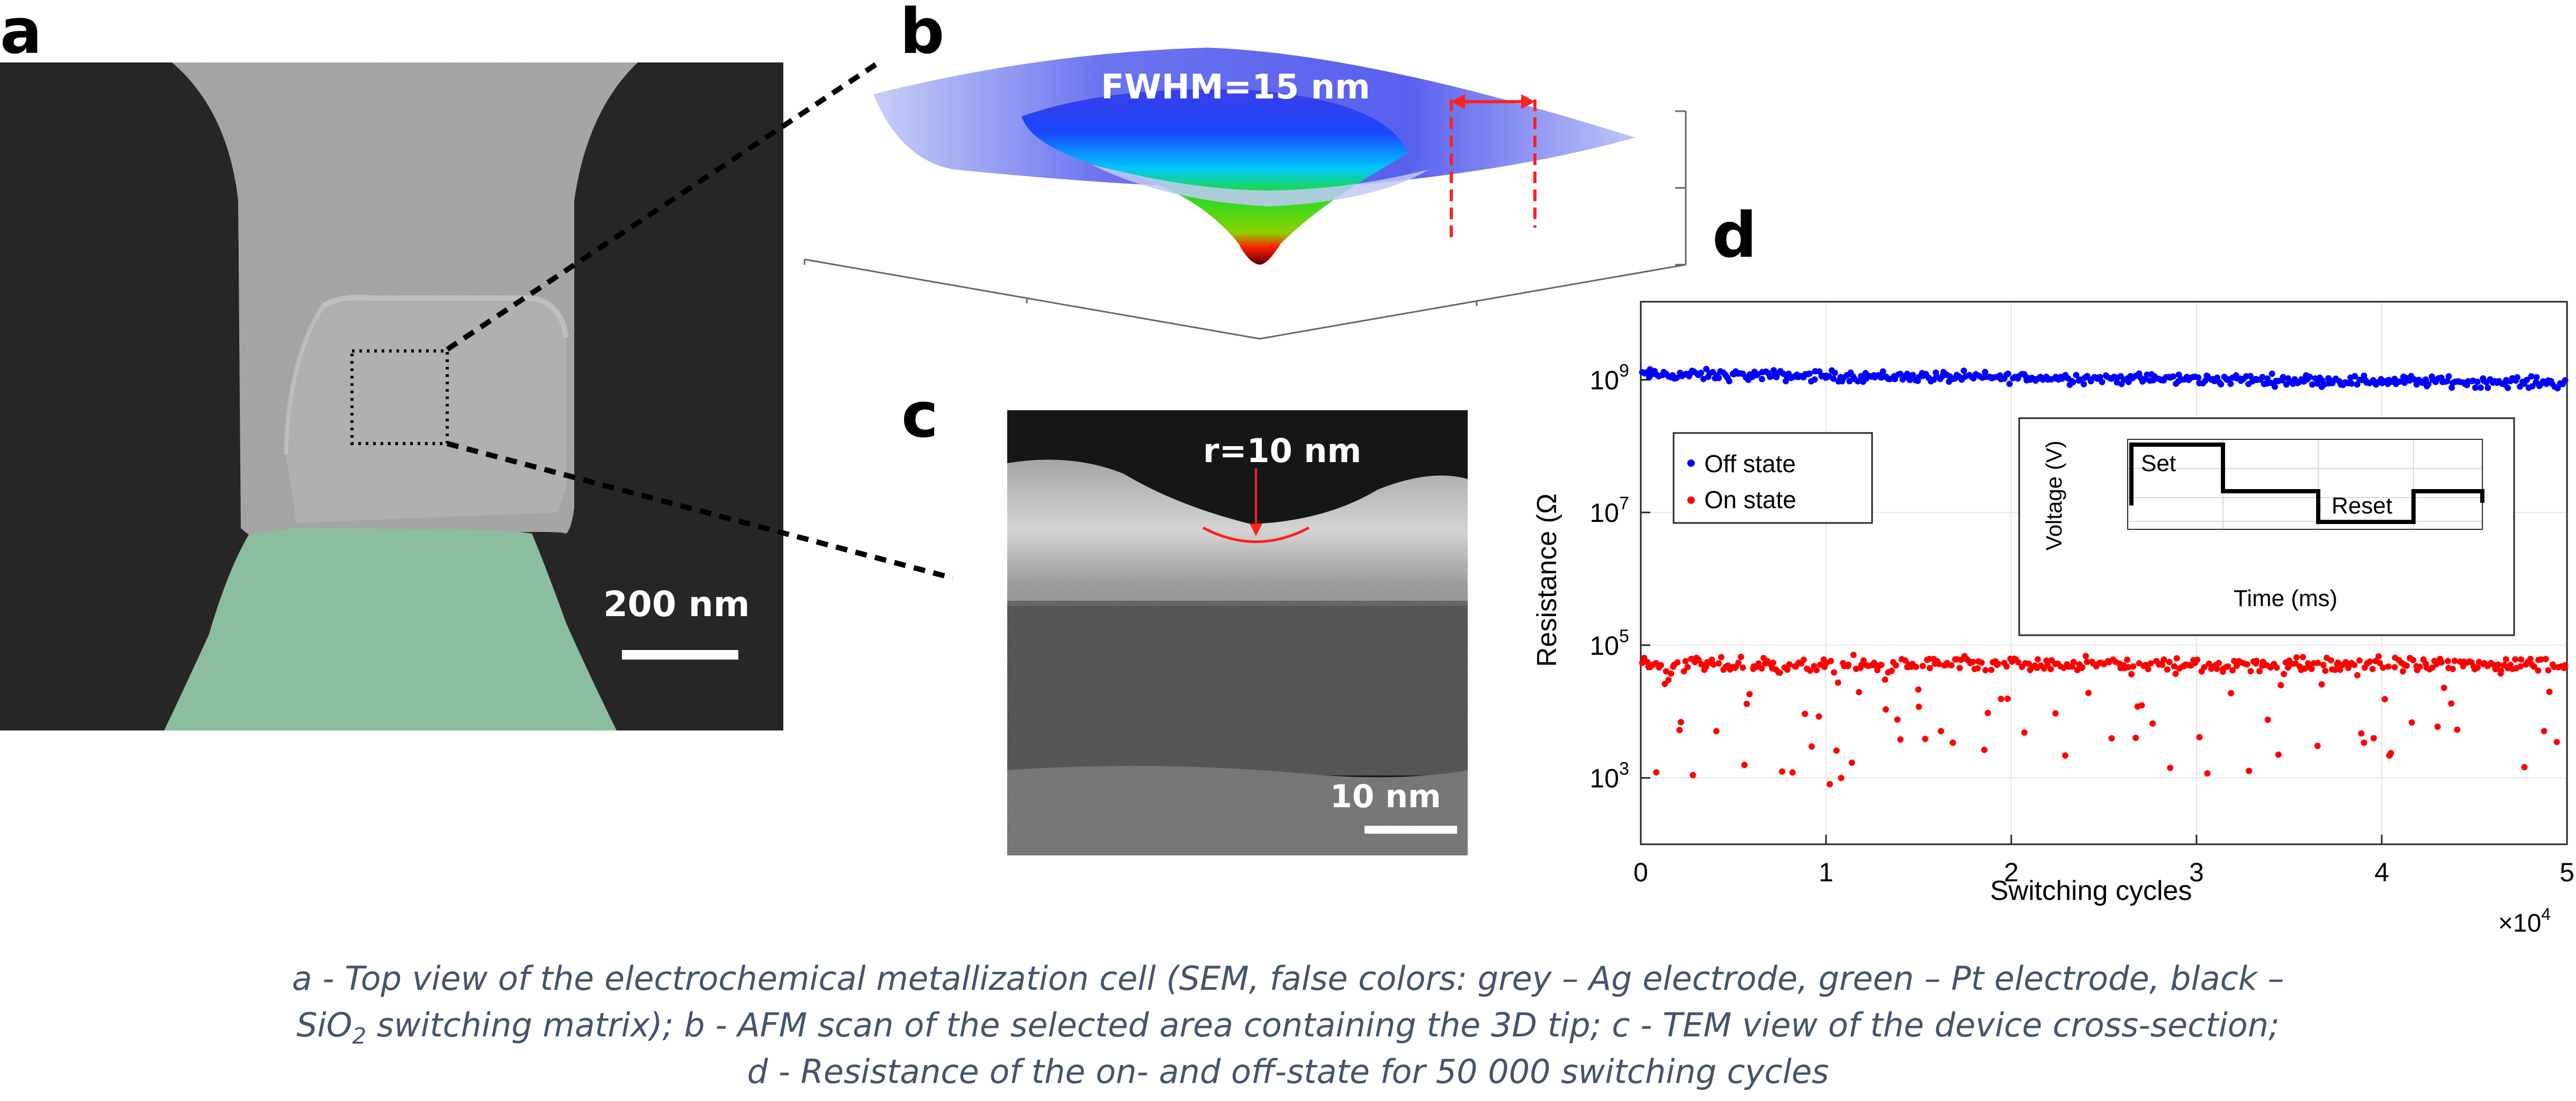 This screenshot has height=1101, width=2576. What do you see at coordinates (1245, 194) in the screenshot?
I see `afm-surface-plot` at bounding box center [1245, 194].